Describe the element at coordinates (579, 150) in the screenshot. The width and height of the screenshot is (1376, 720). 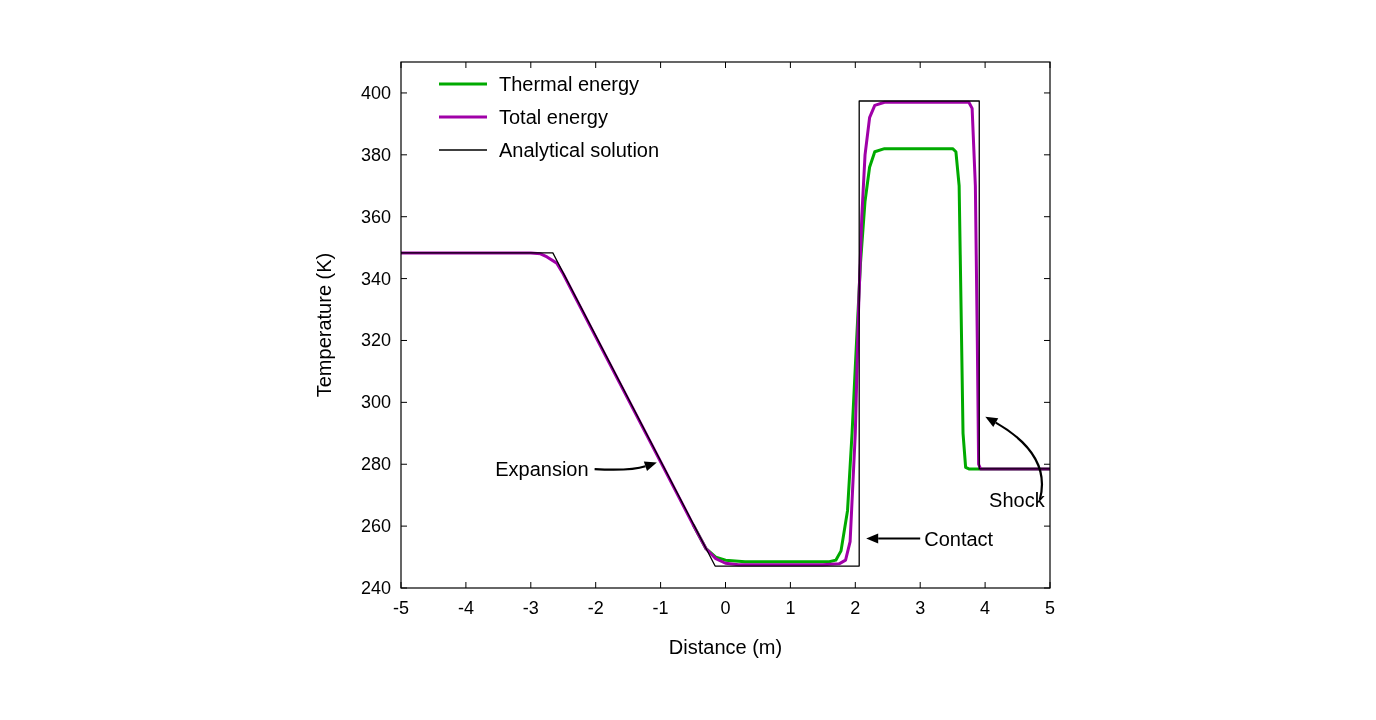
I see `legend-label: Analytical solution` at that location.